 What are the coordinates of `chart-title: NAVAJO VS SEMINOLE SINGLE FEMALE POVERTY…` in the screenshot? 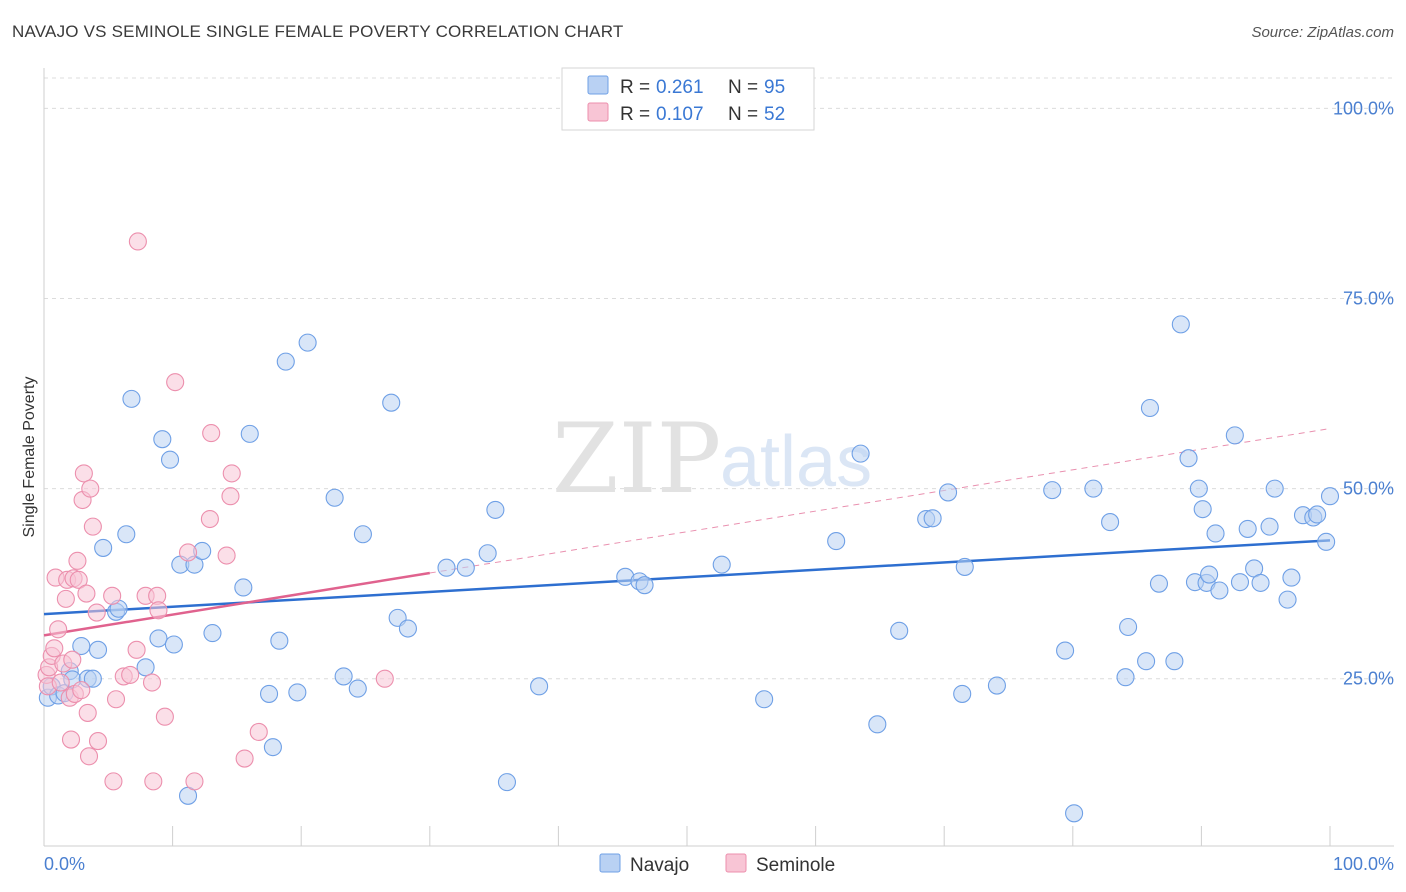 It's located at (318, 31).